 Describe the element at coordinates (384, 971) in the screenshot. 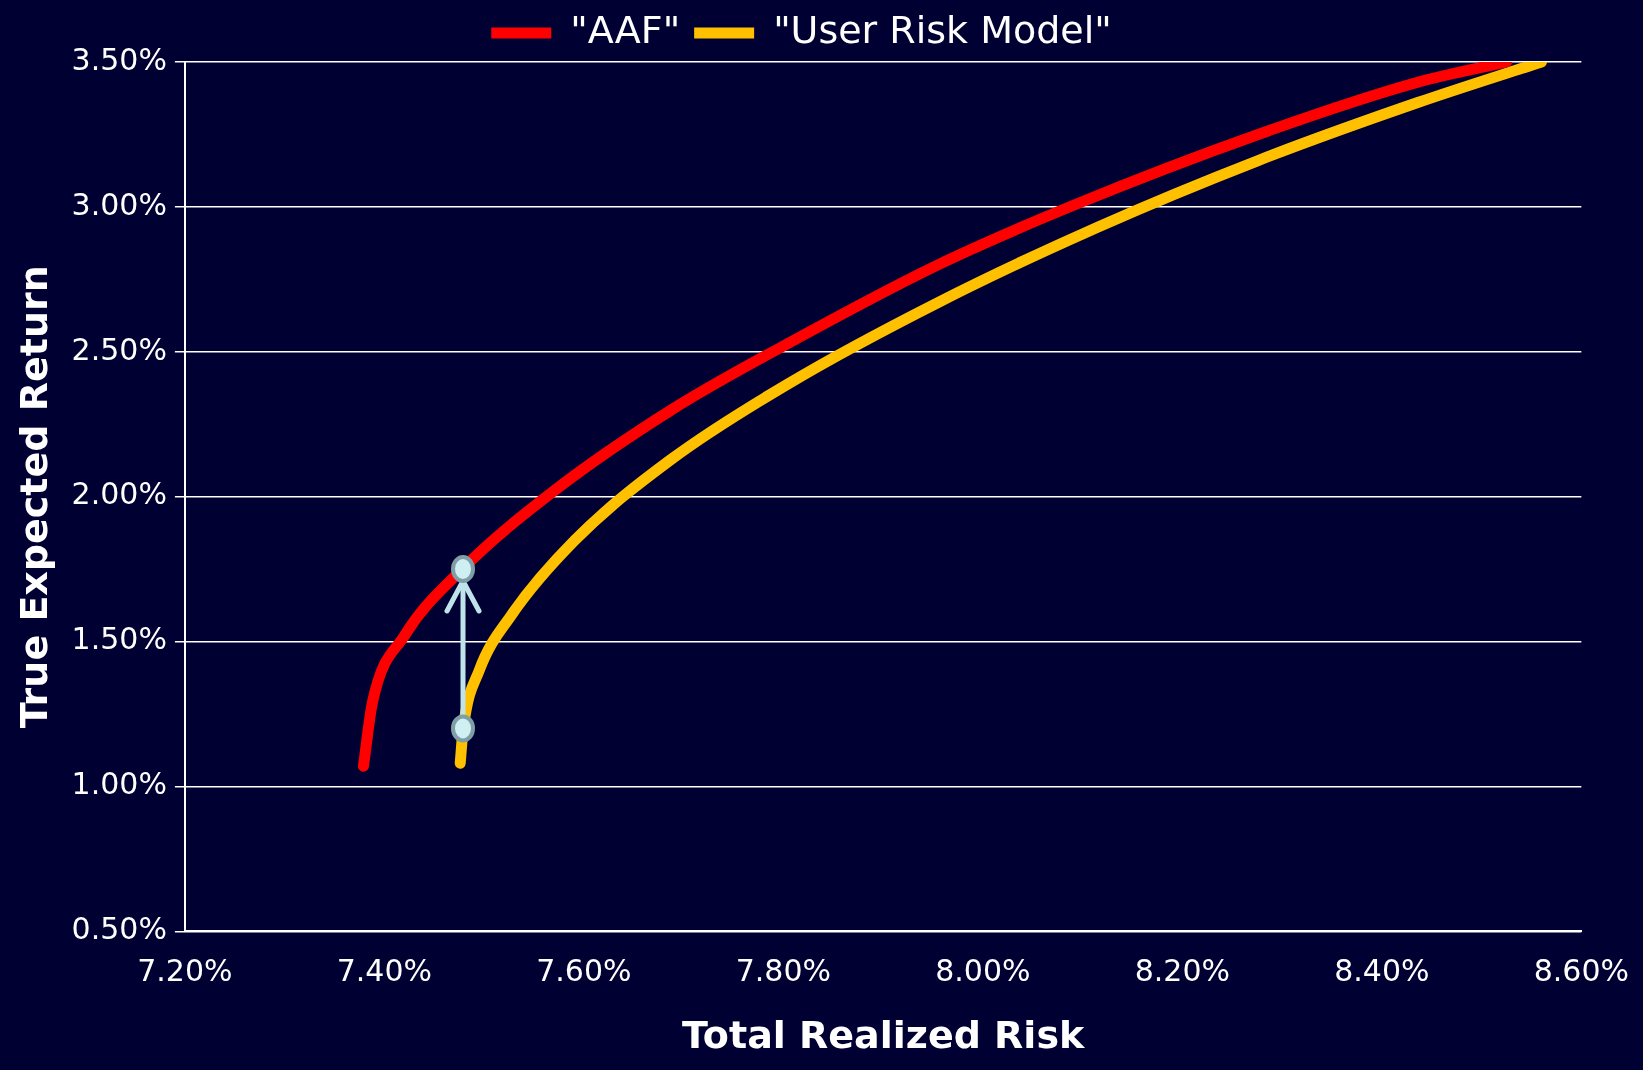

I see `x-tick-label: 7.40%` at that location.